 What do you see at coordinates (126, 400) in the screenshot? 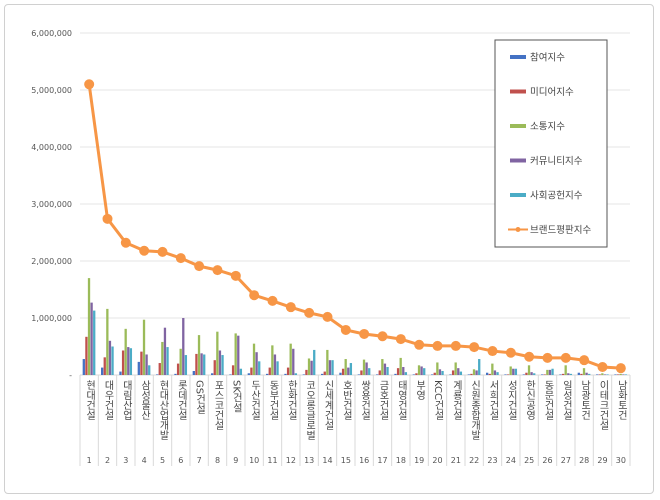
I see `category-label: 대림산업` at bounding box center [126, 400].